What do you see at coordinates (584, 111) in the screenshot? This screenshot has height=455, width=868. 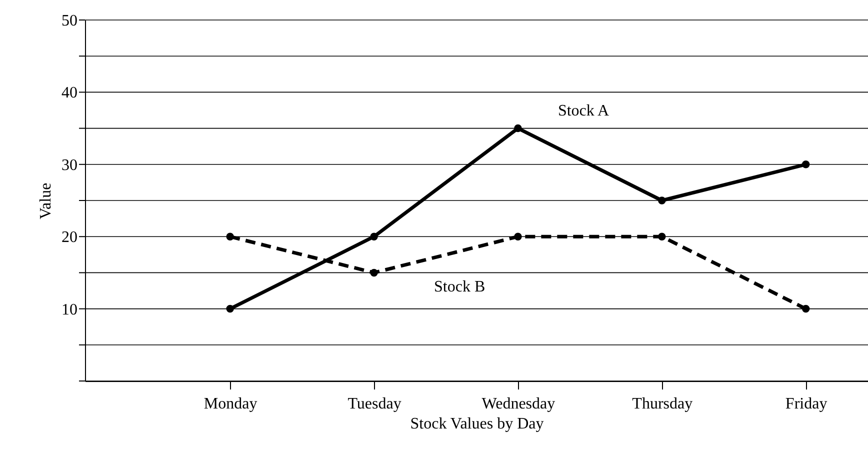 I see `series-label: Stock A` at bounding box center [584, 111].